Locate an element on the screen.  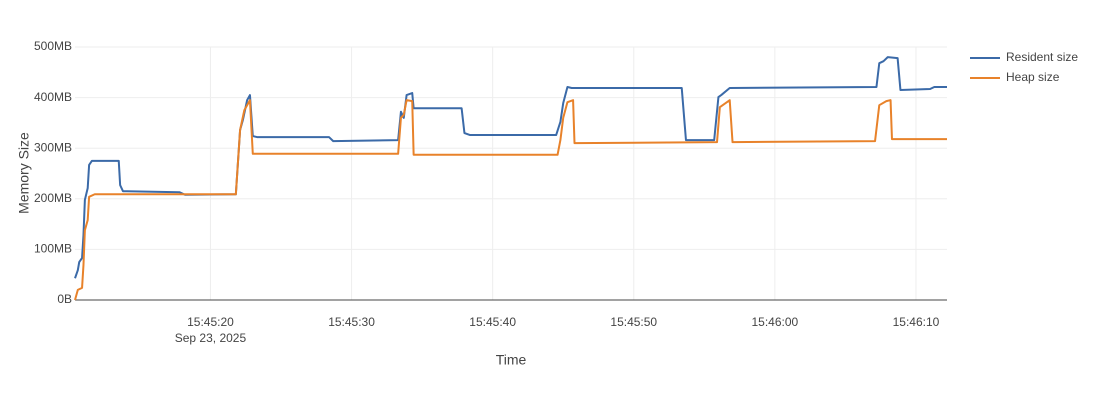
x-tick-label: 15:46:10 is located at coordinates (916, 322).